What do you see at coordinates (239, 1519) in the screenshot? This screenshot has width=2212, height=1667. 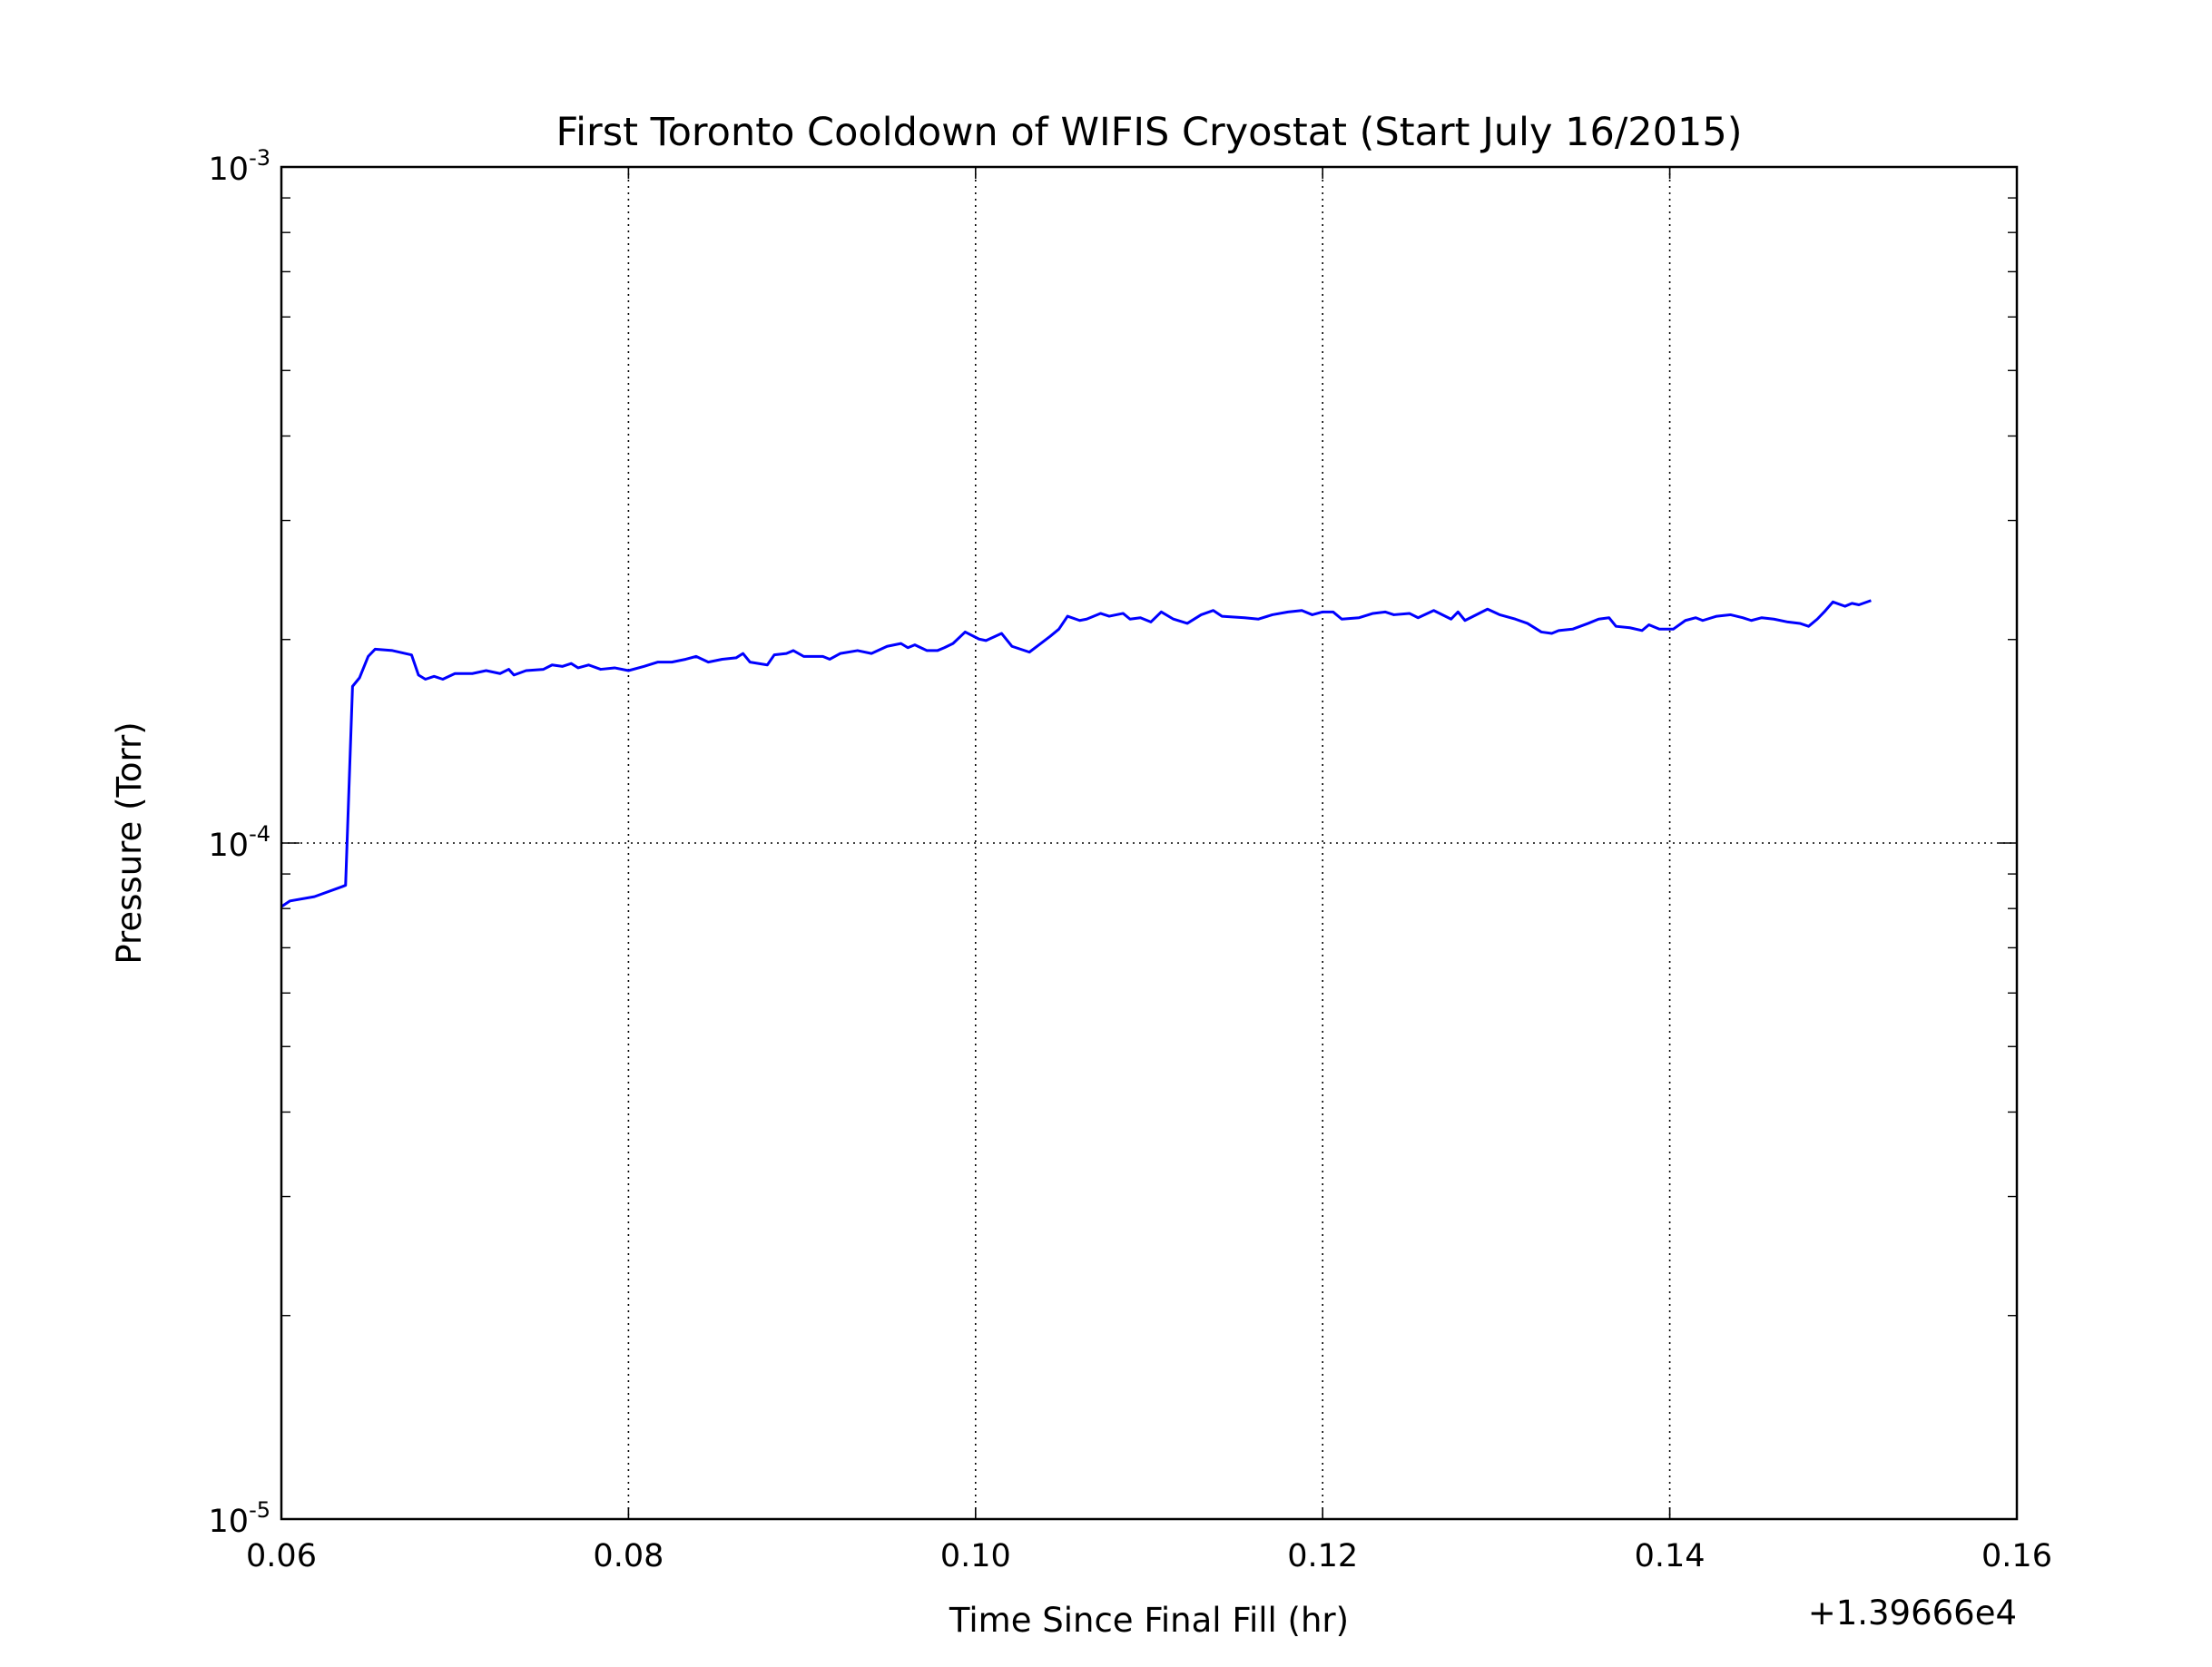 I see `y-tick-label: 10⁻⁵` at bounding box center [239, 1519].